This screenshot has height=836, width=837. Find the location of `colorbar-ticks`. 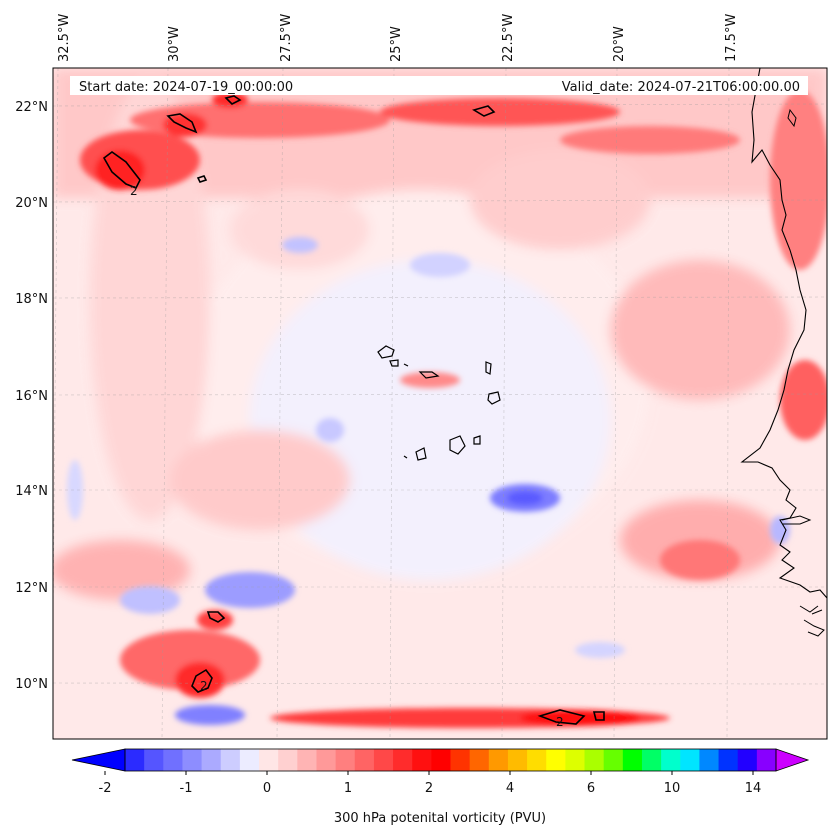

colorbar-ticks is located at coordinates (429, 773).